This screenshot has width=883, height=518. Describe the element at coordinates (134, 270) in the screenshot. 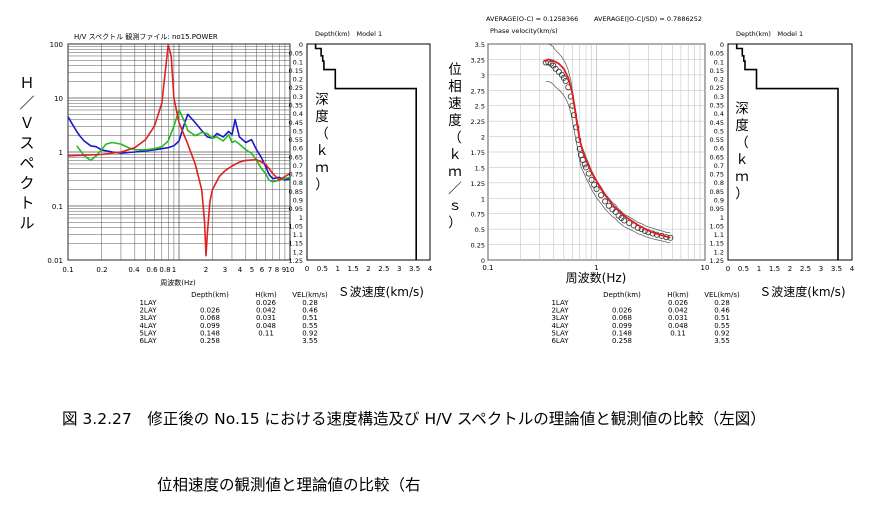

I see `hv-x-tick: 0.4` at that location.